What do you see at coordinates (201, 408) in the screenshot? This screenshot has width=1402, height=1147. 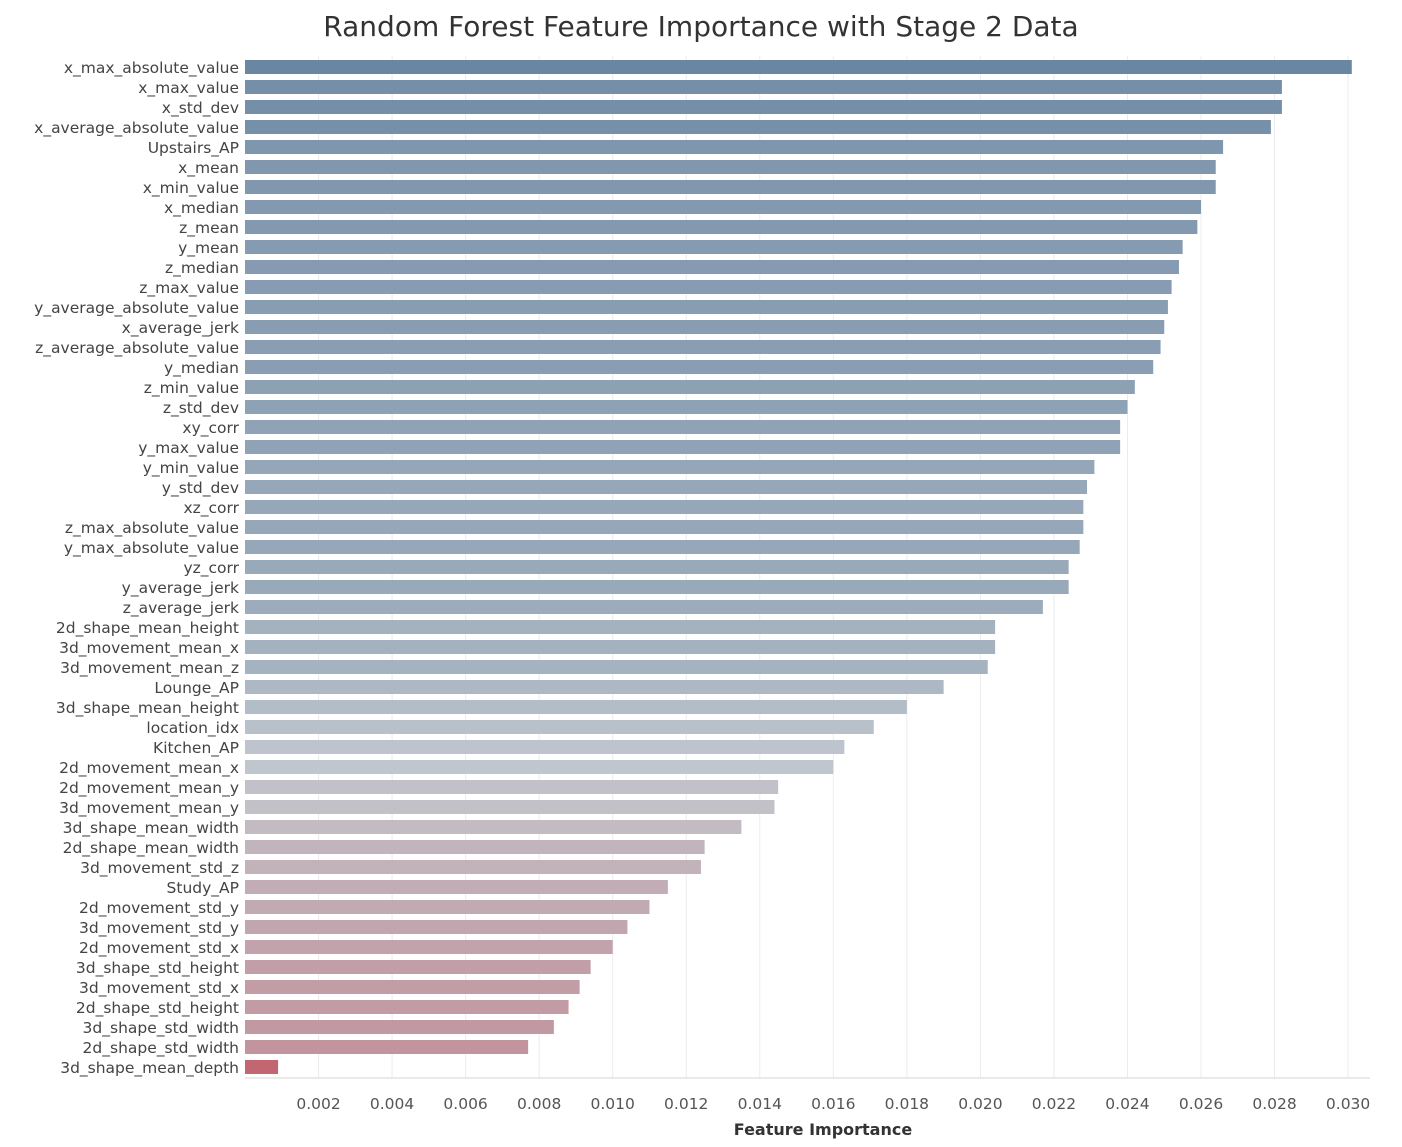 I see `category-label: z_std_dev` at bounding box center [201, 408].